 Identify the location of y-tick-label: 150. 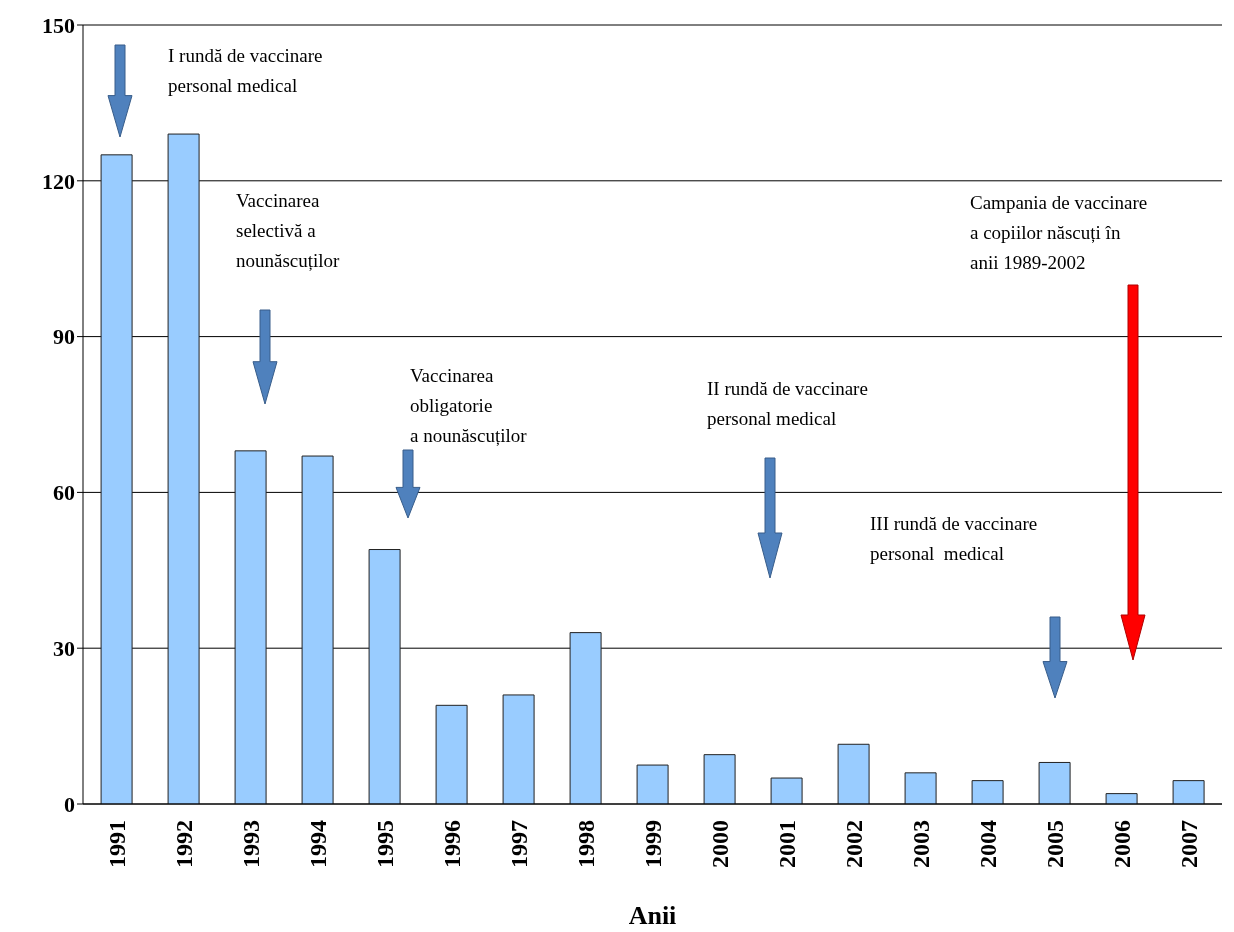
(58, 25).